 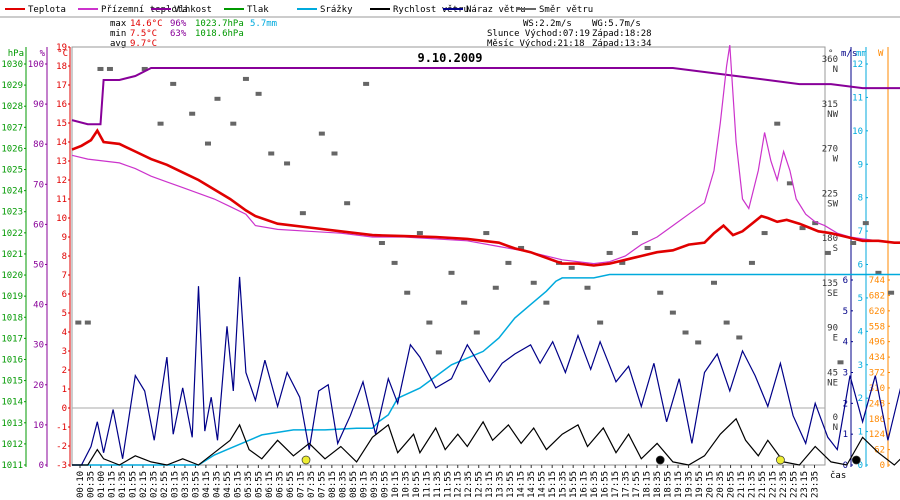 I want to click on dir-tick-label: 270, so click(x=830, y=150).